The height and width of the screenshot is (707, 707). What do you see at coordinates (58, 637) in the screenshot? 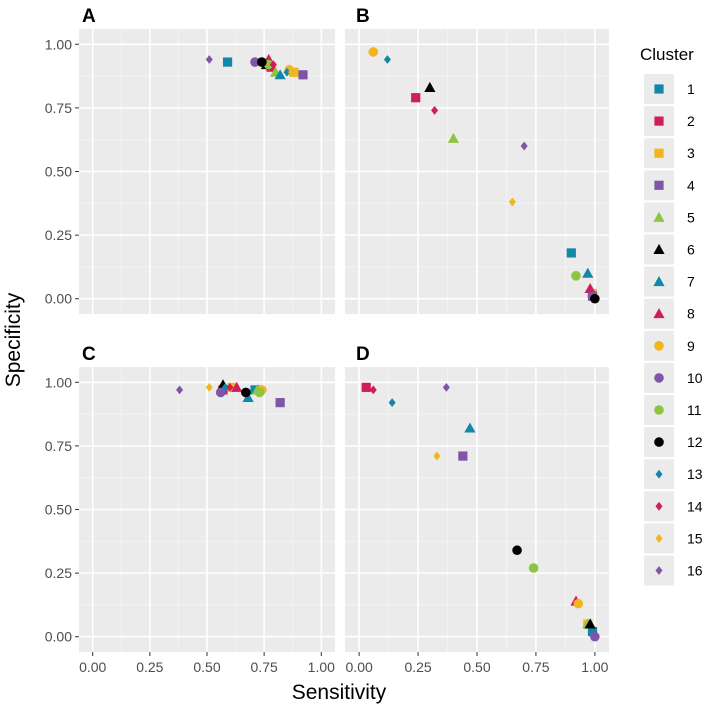
I see `y-tick-label: 0.00` at bounding box center [58, 637].